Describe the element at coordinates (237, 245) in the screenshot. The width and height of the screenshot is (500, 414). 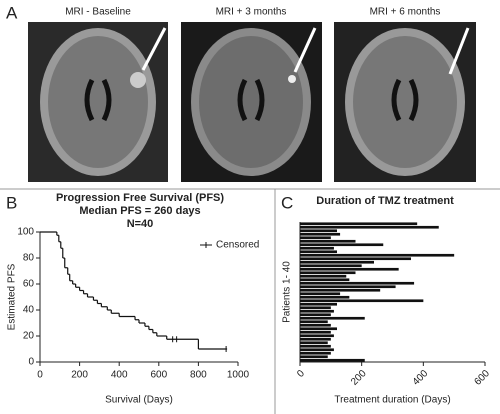
I see `legend-label: Censored` at that location.